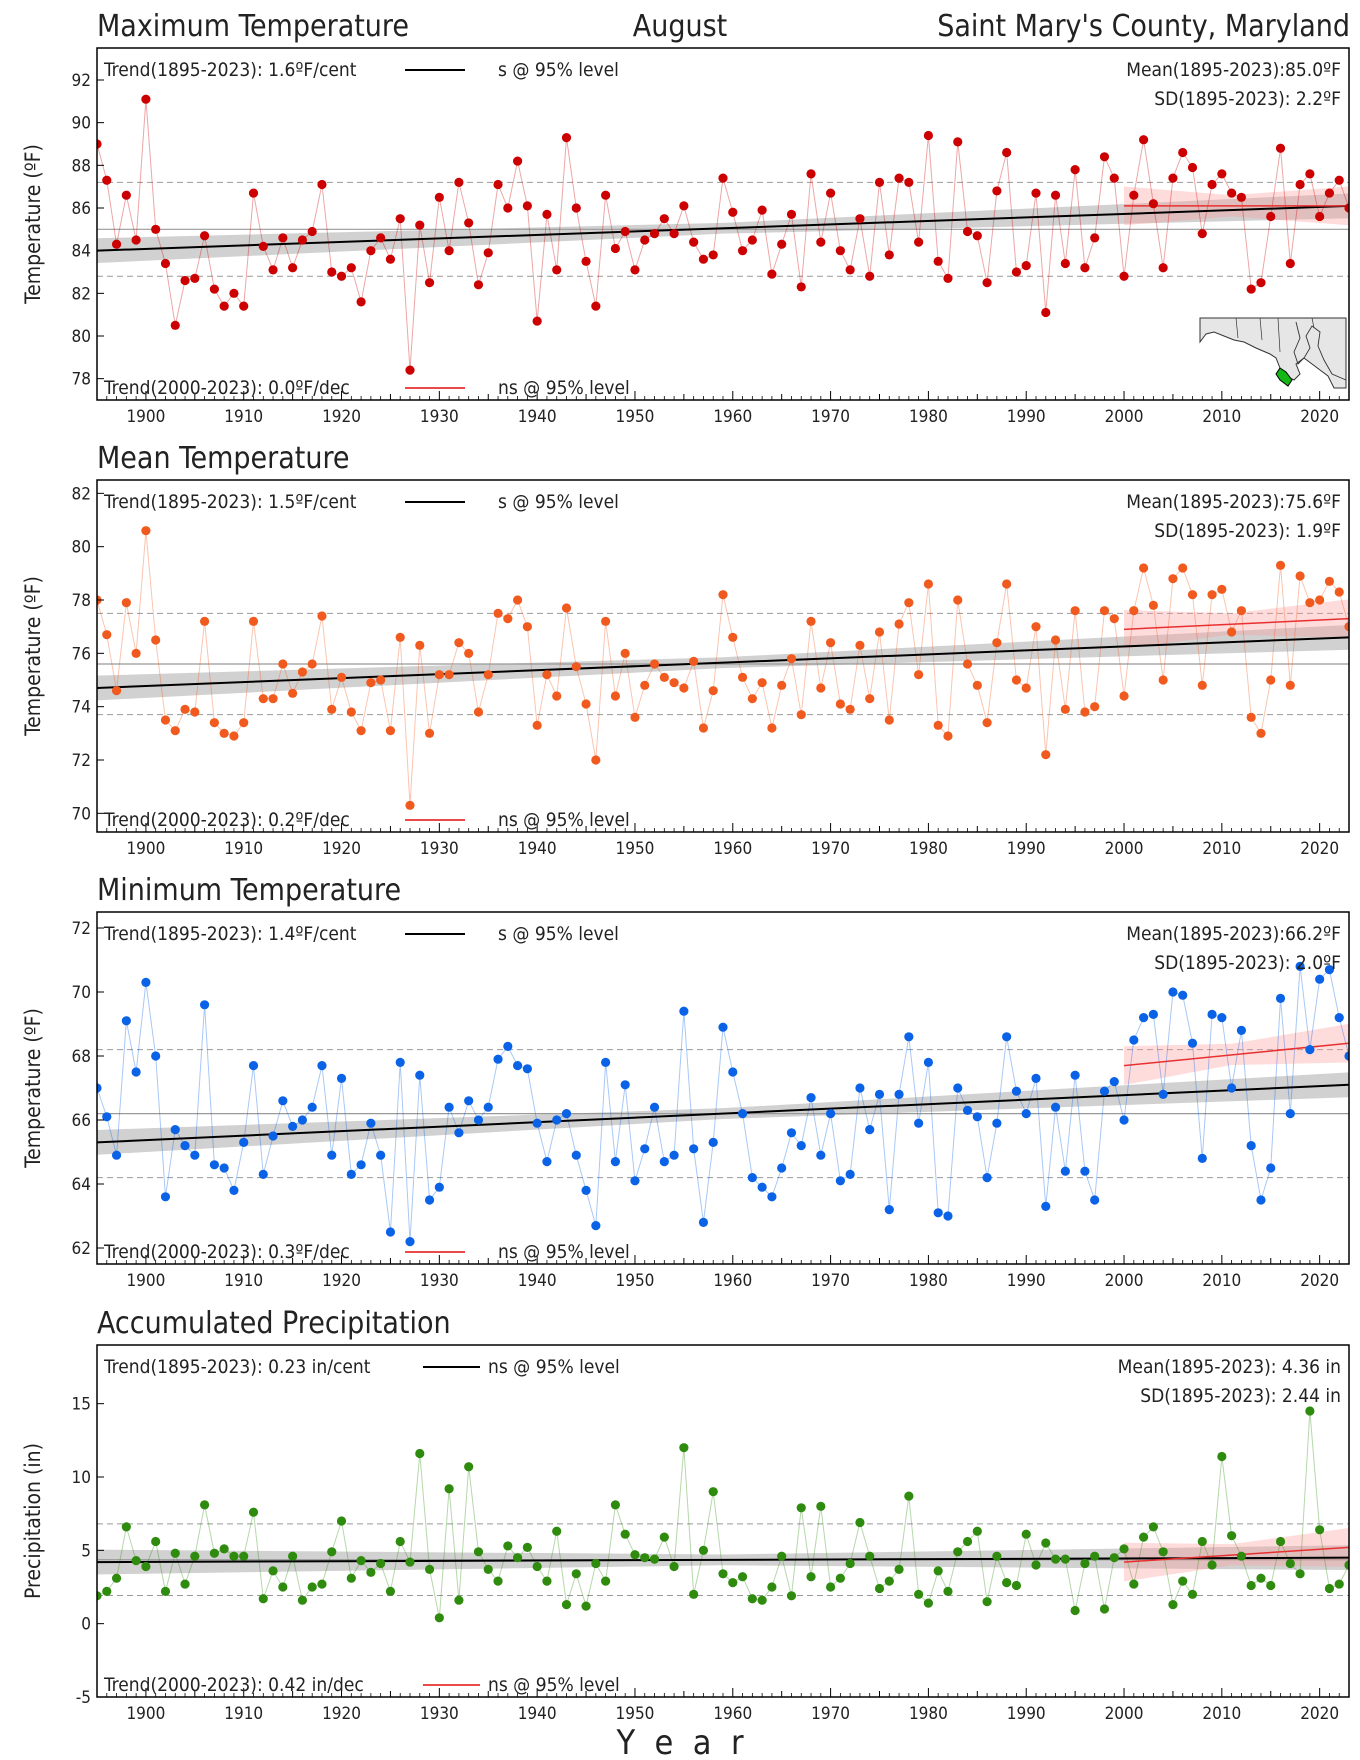 This screenshot has height=1760, width=1360. Describe the element at coordinates (341, 849) in the screenshot. I see `x-tick-label: 1920` at that location.